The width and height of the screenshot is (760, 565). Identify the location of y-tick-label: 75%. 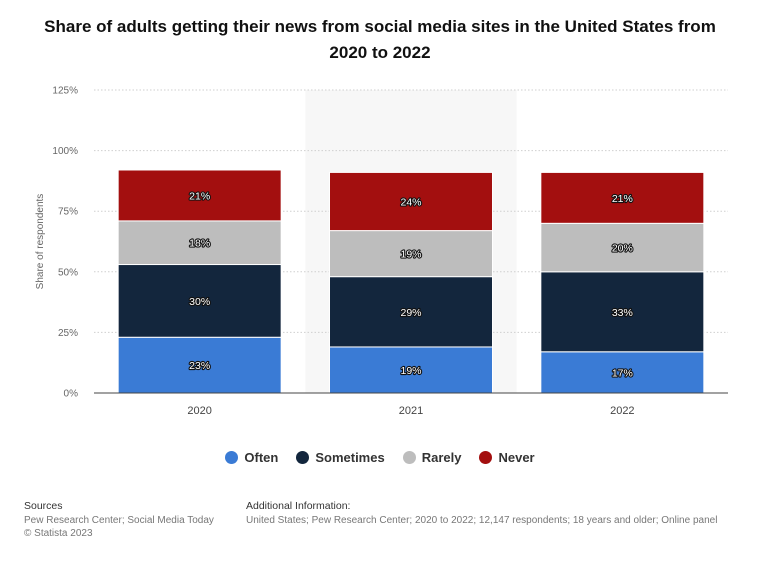
(68, 212).